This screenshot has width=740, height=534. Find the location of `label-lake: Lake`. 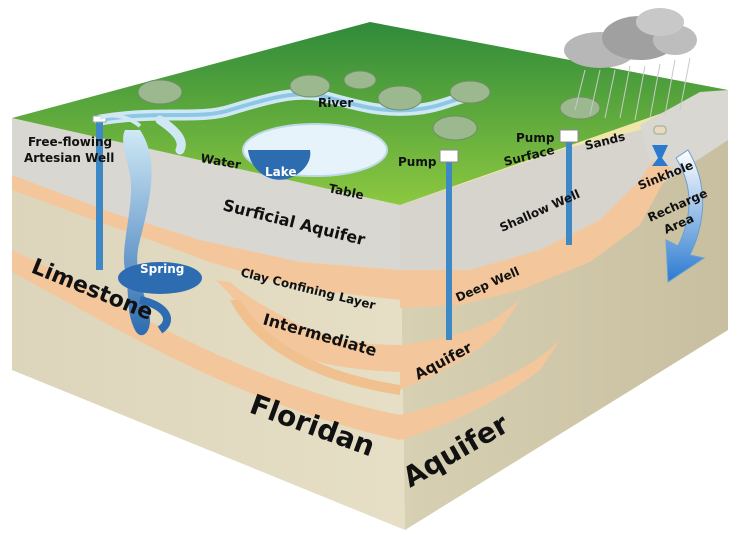

label-lake: Lake is located at coordinates (281, 172).